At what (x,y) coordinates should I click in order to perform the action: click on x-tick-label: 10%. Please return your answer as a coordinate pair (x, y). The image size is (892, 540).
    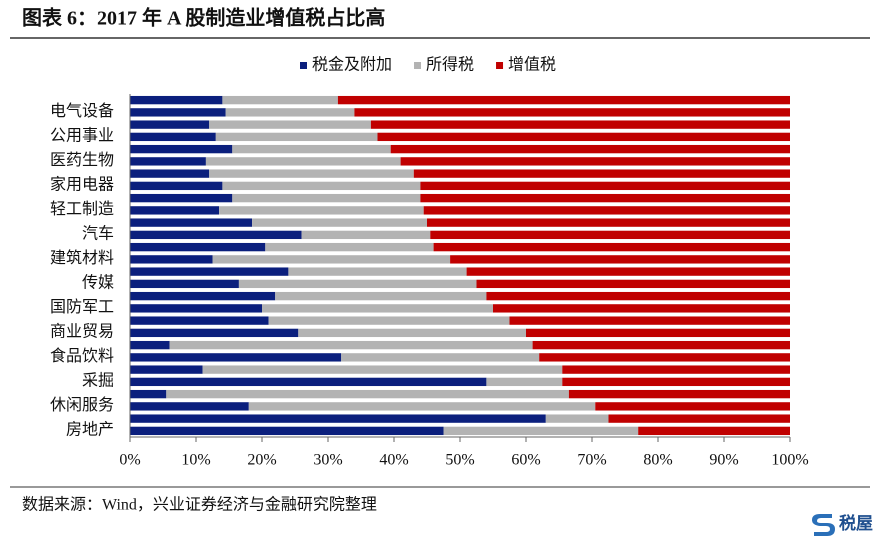
    Looking at the image, I should click on (195, 460).